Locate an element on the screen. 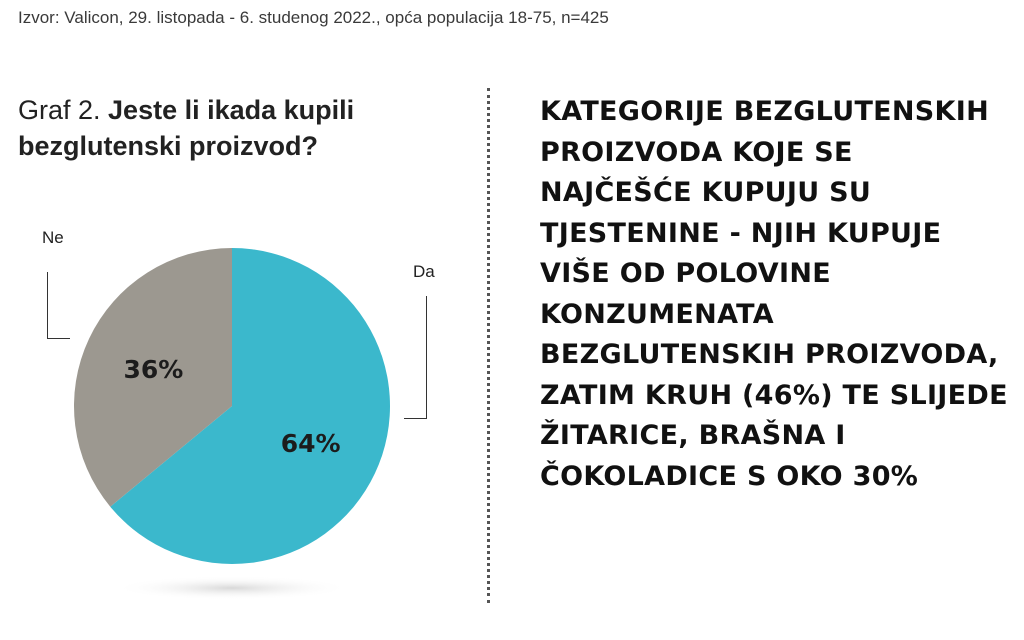 The image size is (1024, 640). legend-bracket-da is located at coordinates (415, 357).